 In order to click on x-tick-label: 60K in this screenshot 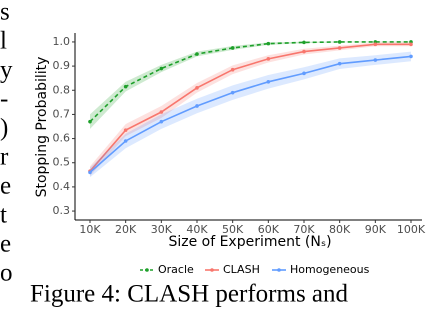, I will do `click(269, 229)`.